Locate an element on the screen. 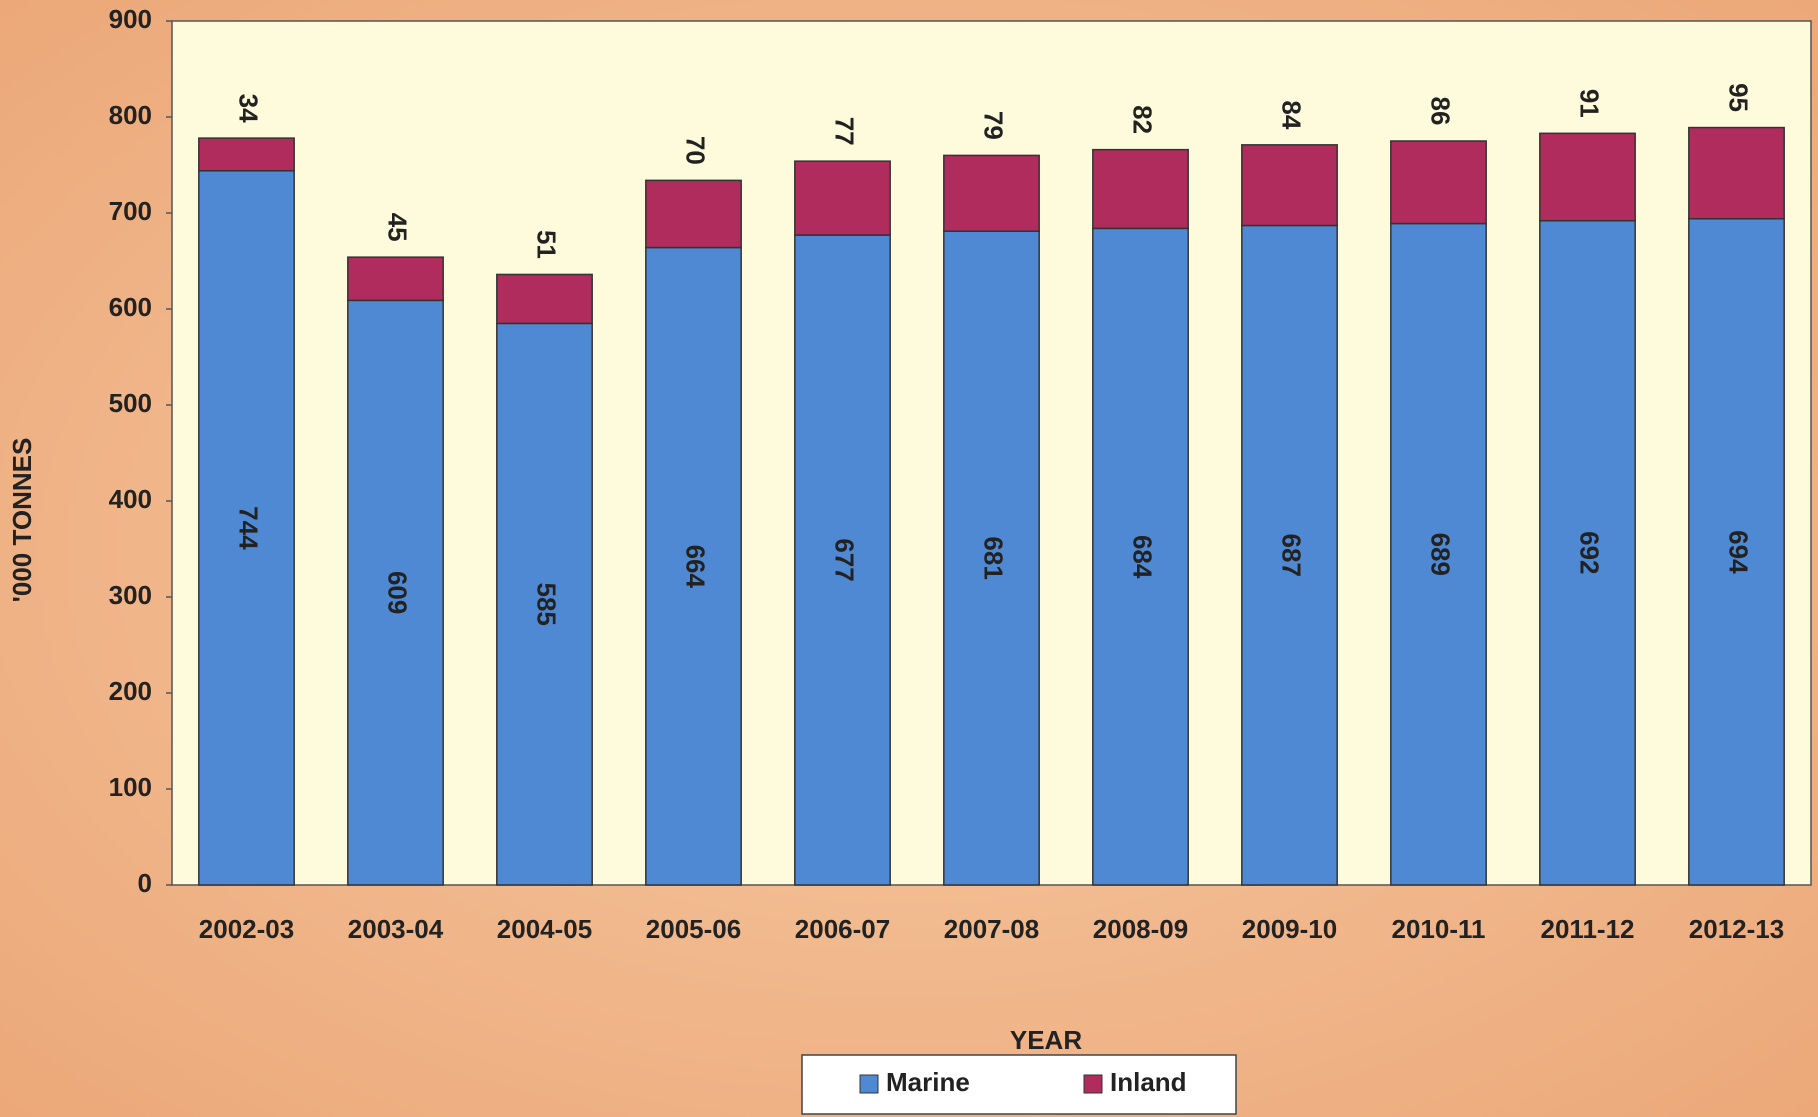  x-tick-label: 2006-07 is located at coordinates (842, 929).